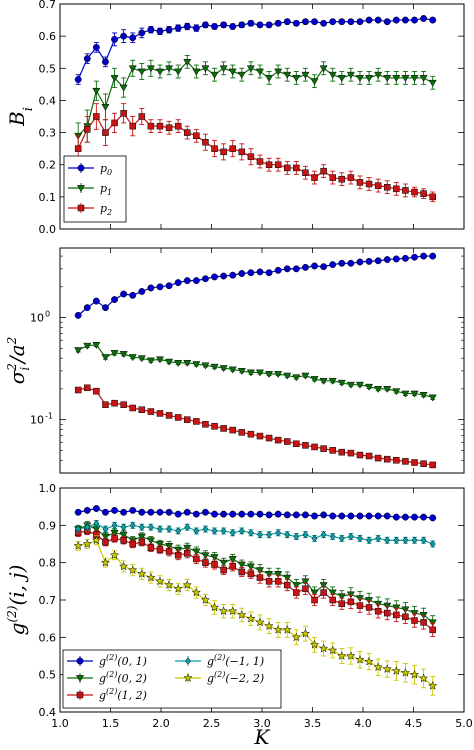  What do you see at coordinates (90, 189) in the screenshot?
I see `legend-entry-p1: p1` at bounding box center [90, 189].